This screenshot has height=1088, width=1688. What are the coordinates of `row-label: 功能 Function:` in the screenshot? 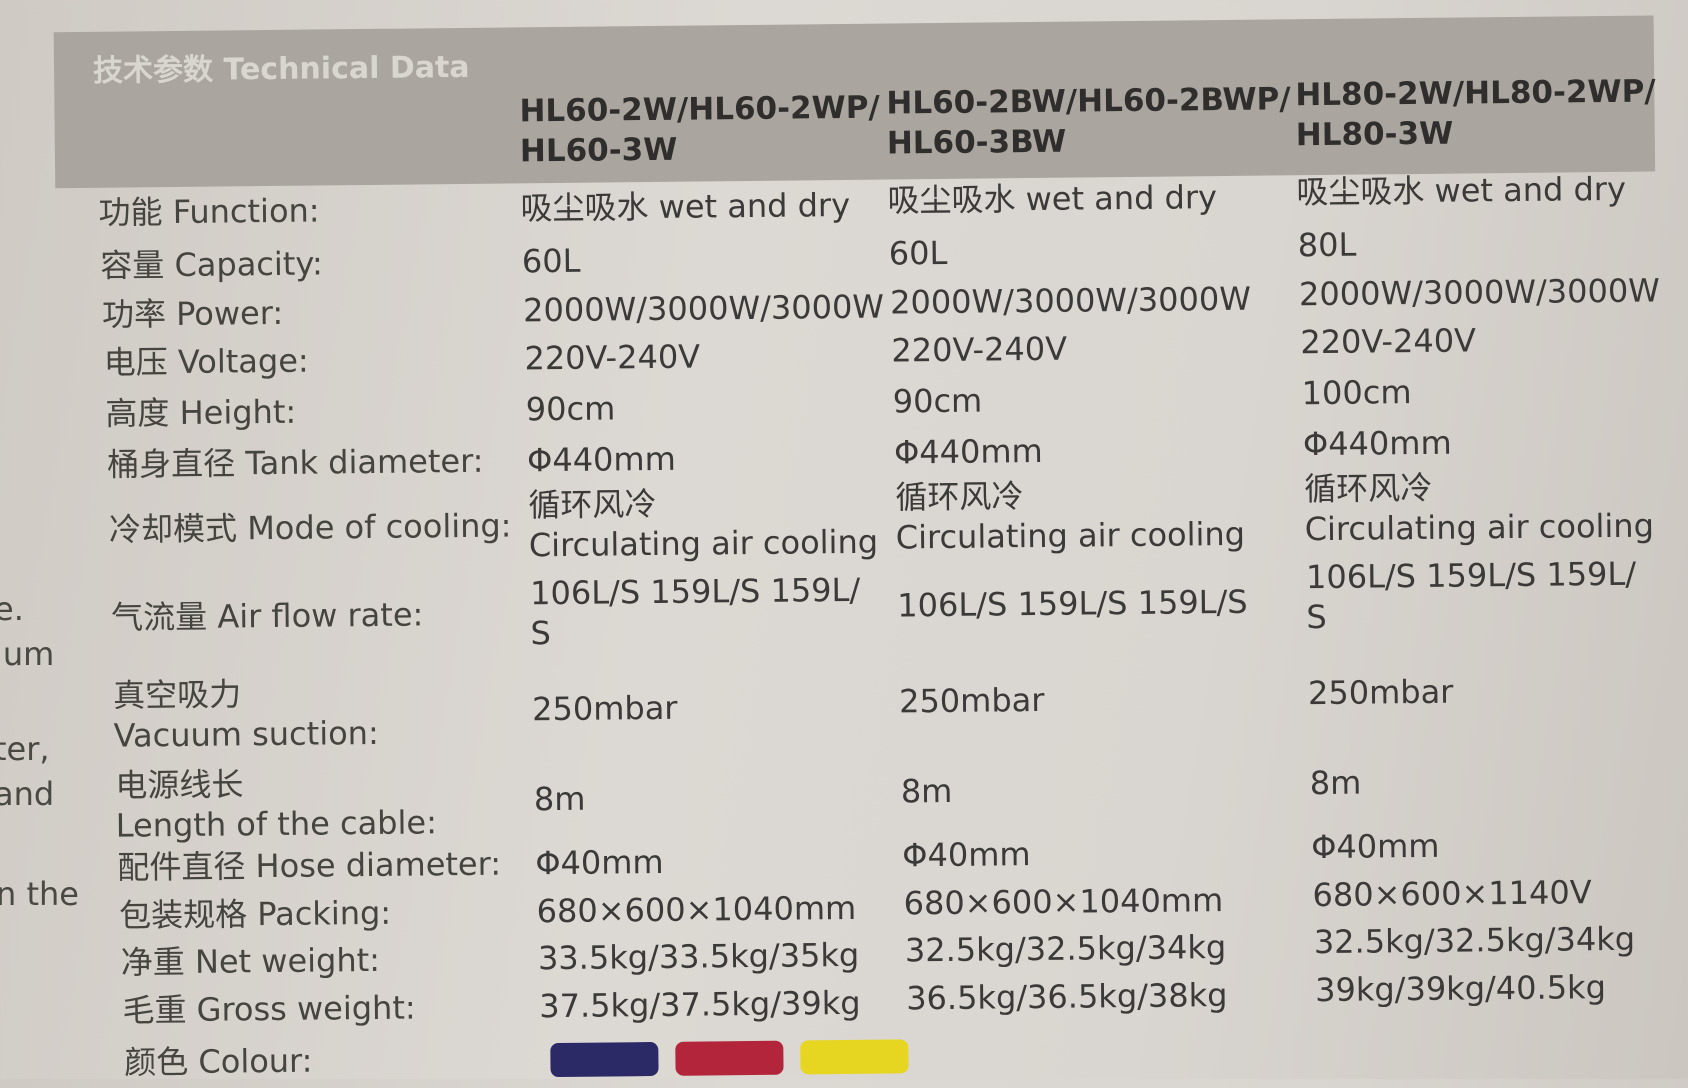 It's located at (208, 211).